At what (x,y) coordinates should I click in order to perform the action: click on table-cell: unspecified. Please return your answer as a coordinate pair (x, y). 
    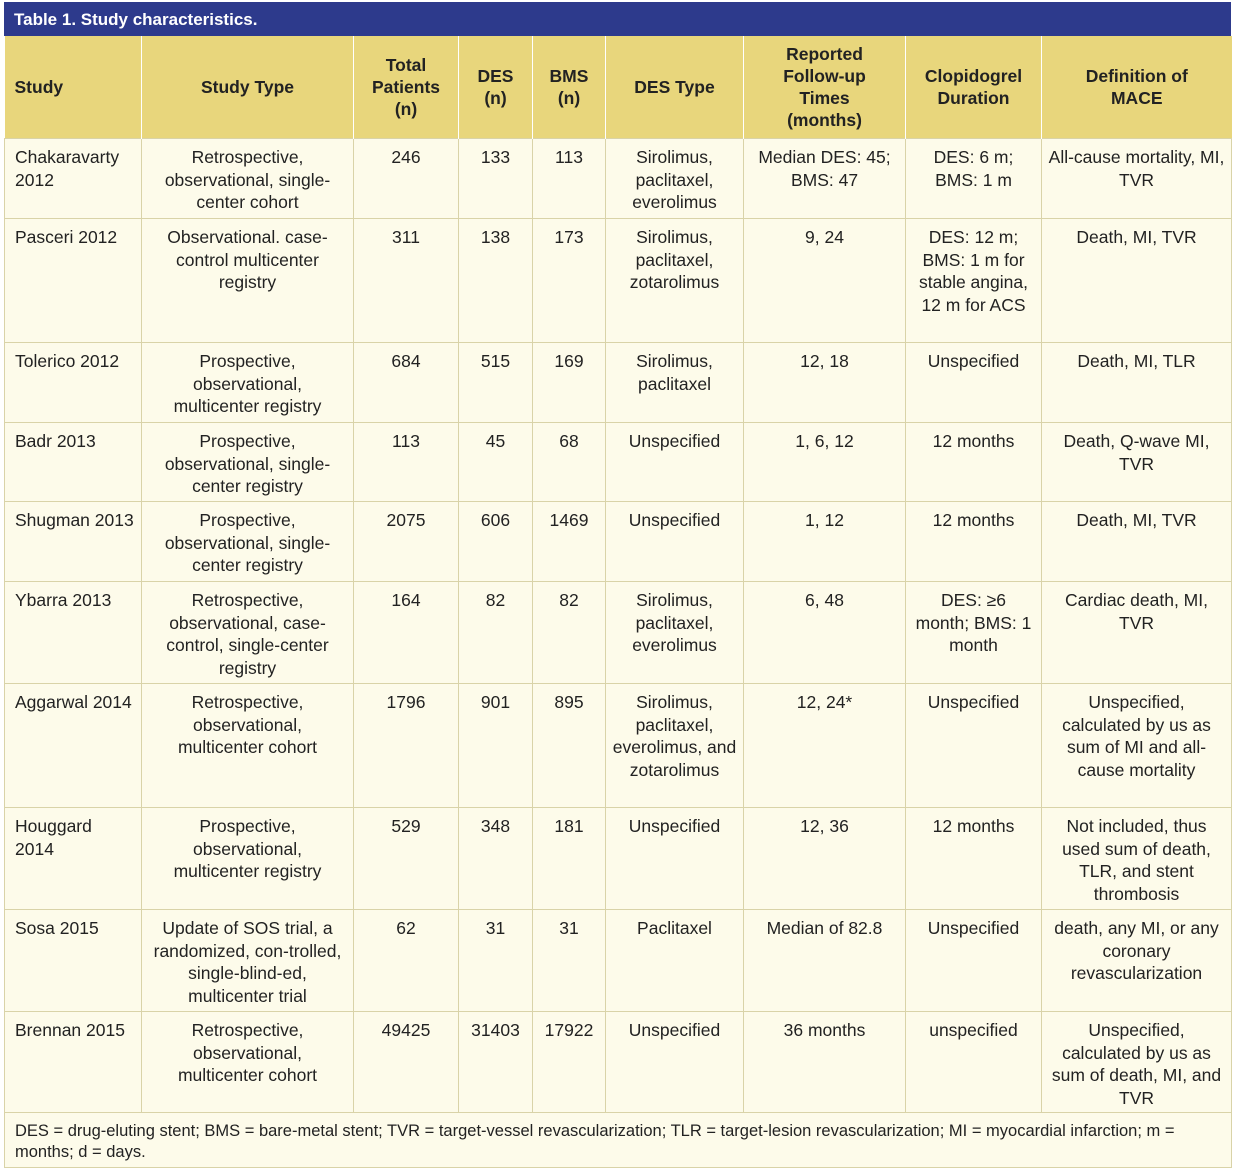
    Looking at the image, I should click on (973, 1062).